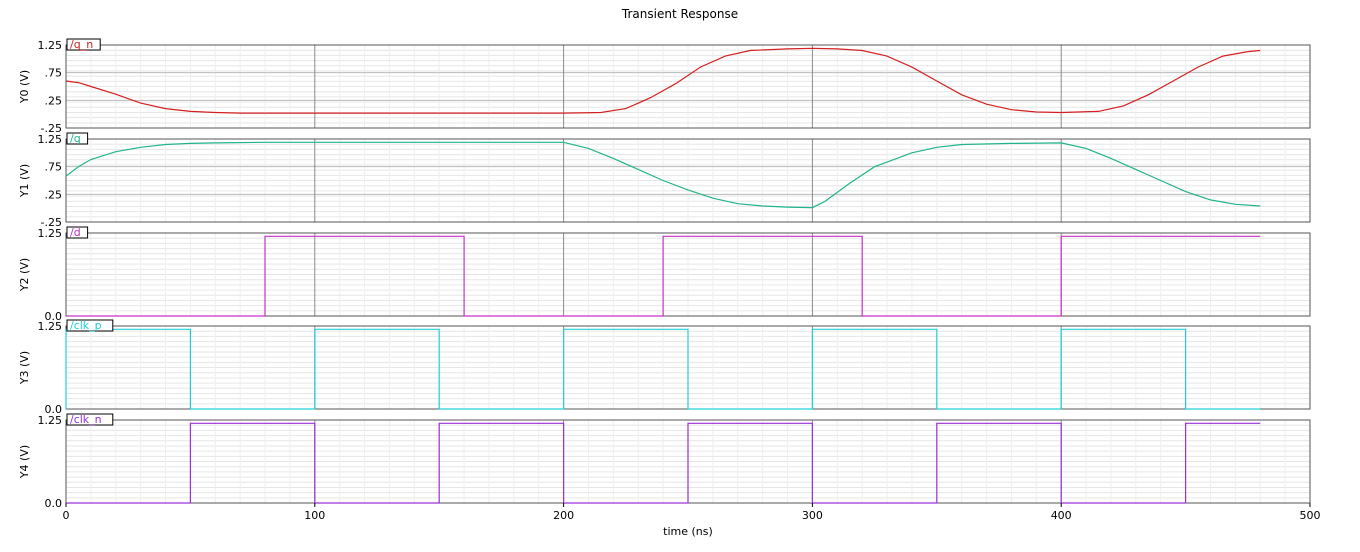 The width and height of the screenshot is (1360, 552). I want to click on chart-title: Transient Response, so click(679, 14).